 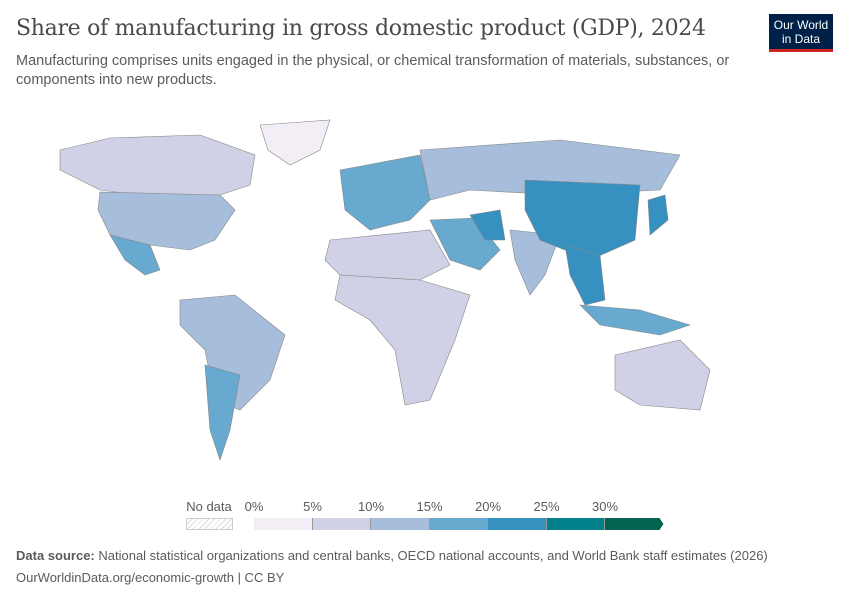 What do you see at coordinates (387, 255) in the screenshot?
I see `country-north-africa` at bounding box center [387, 255].